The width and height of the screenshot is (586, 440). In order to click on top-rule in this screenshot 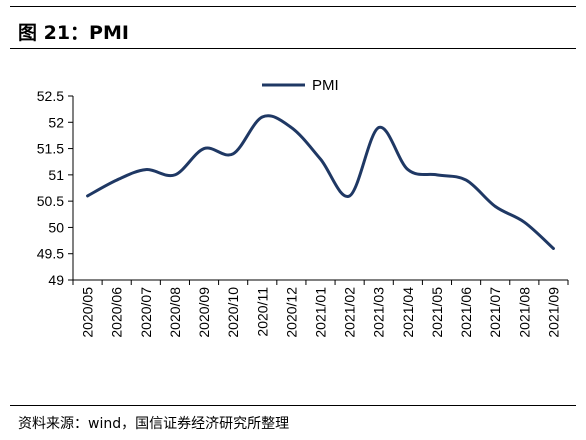, I will do `click(293, 6)`.